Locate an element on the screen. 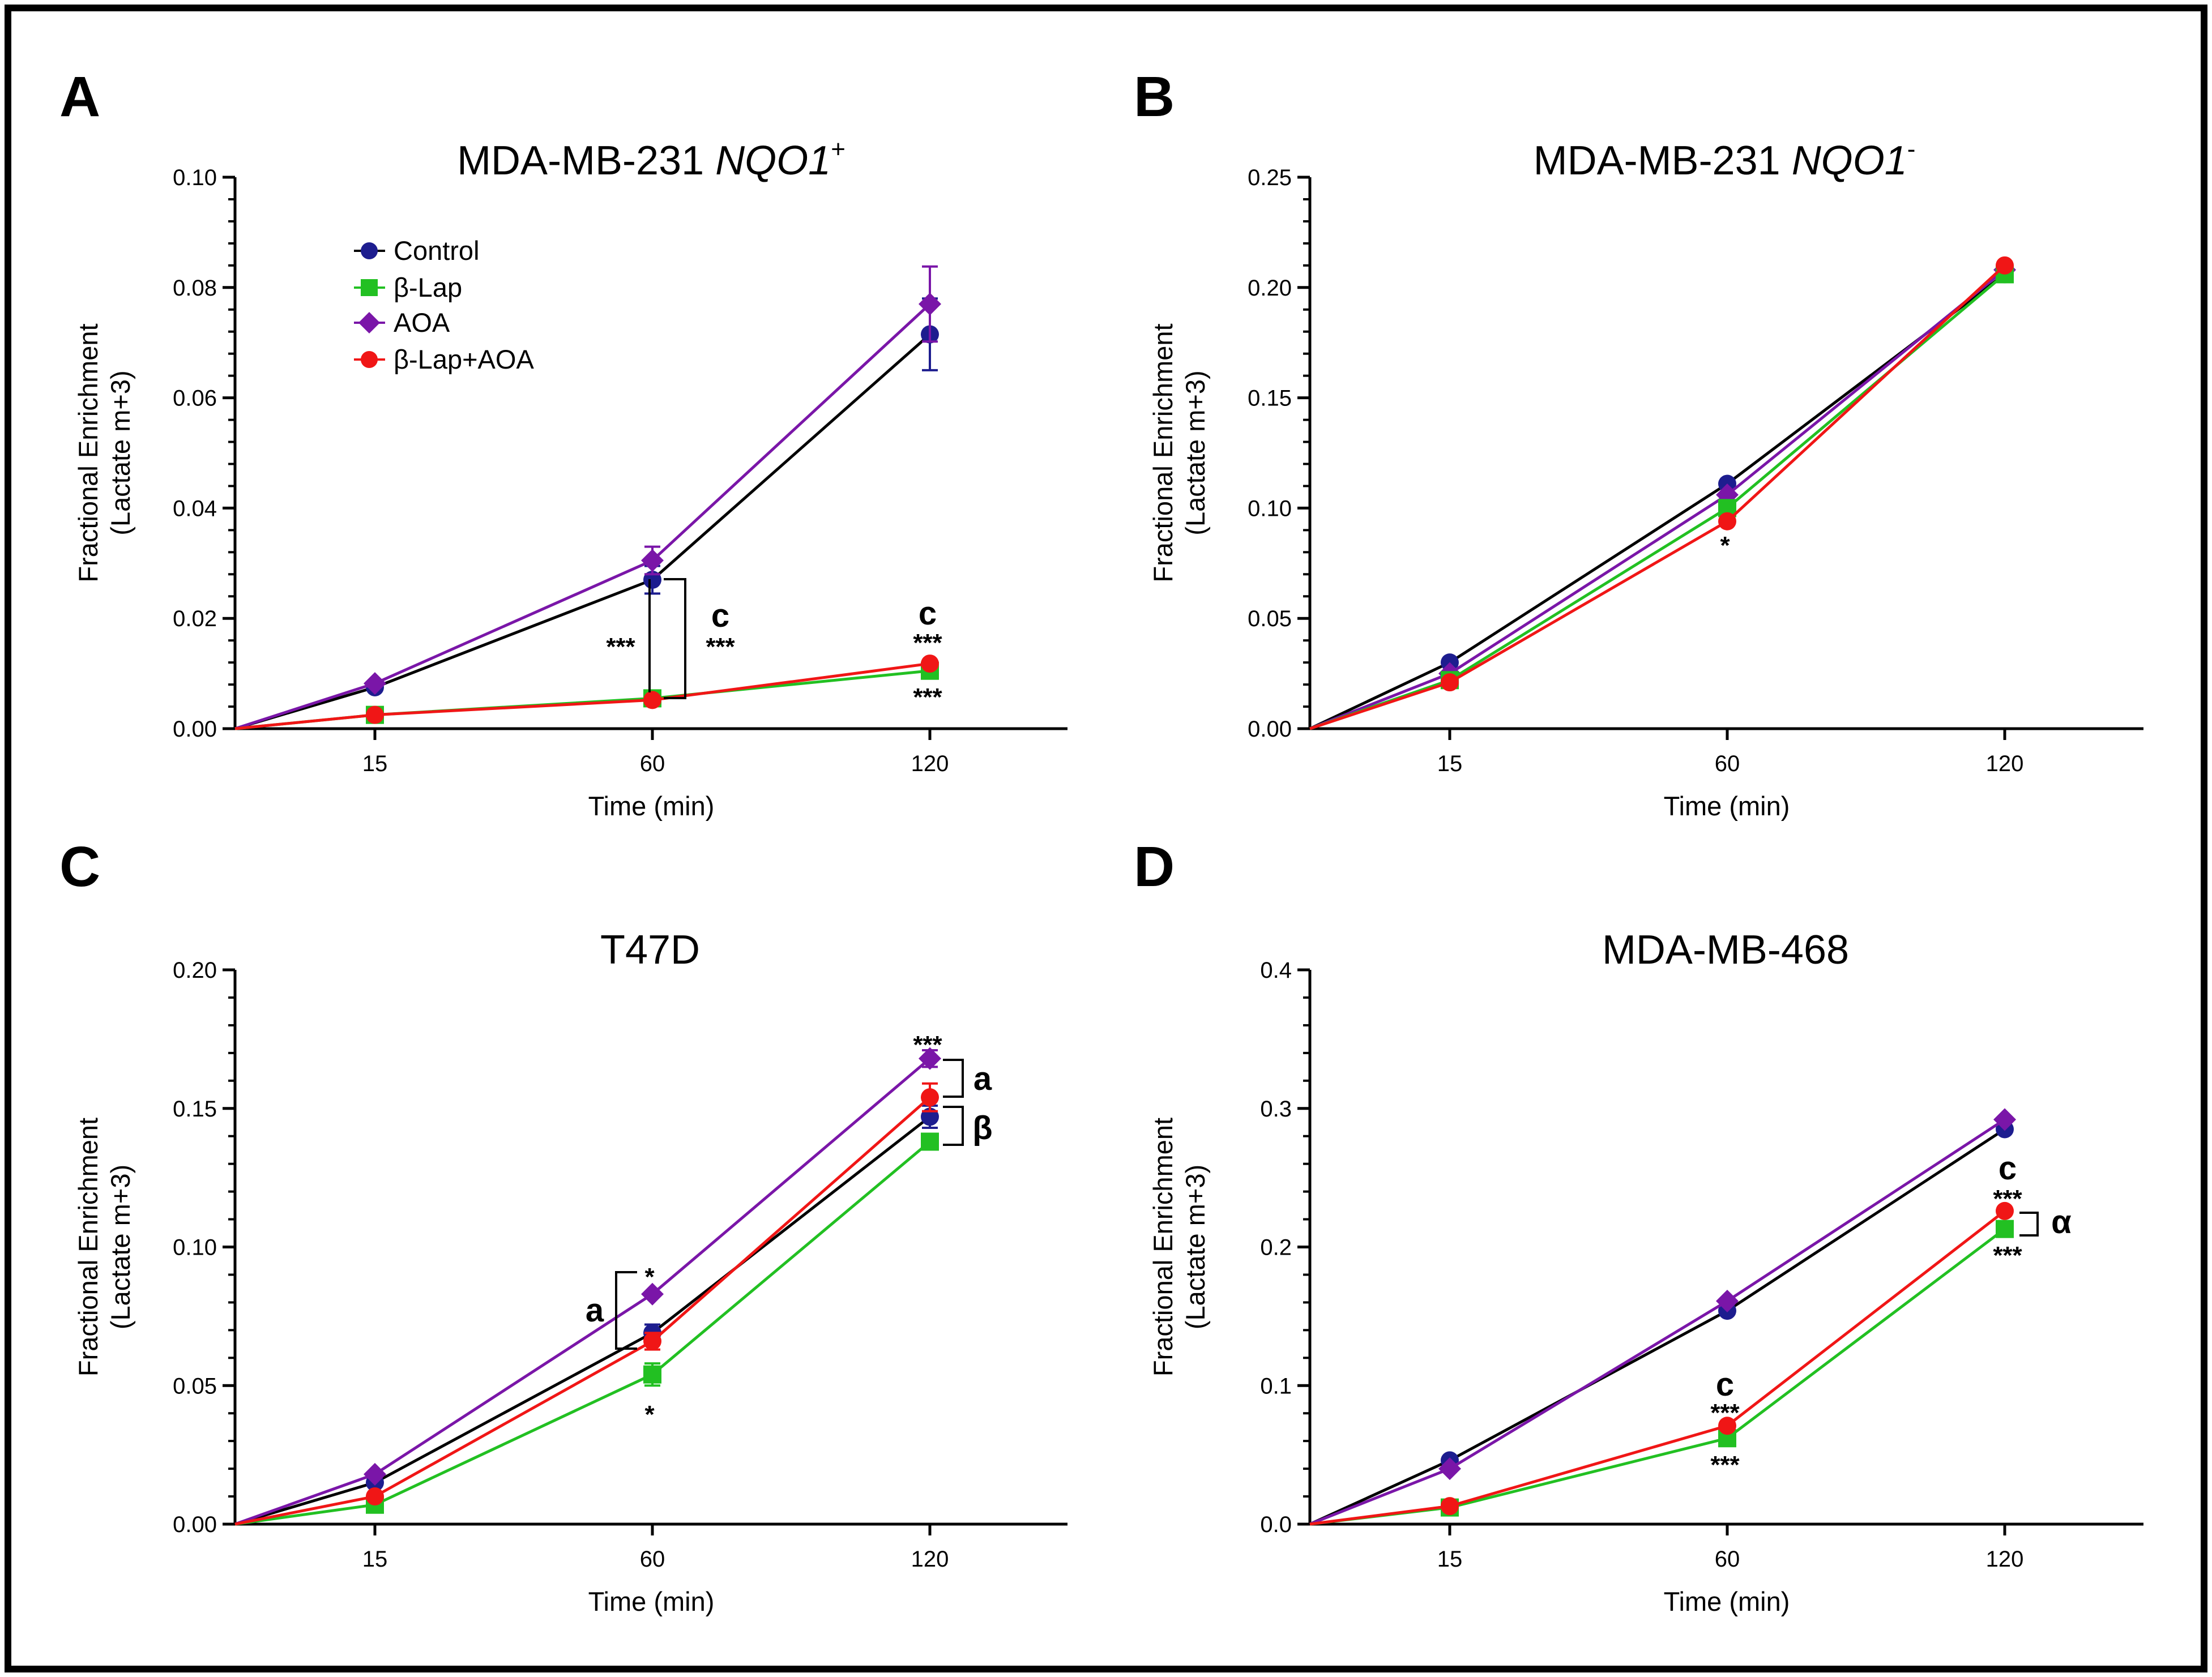 This screenshot has height=1677, width=2212. legend-label-blap: β-Lap is located at coordinates (428, 287).